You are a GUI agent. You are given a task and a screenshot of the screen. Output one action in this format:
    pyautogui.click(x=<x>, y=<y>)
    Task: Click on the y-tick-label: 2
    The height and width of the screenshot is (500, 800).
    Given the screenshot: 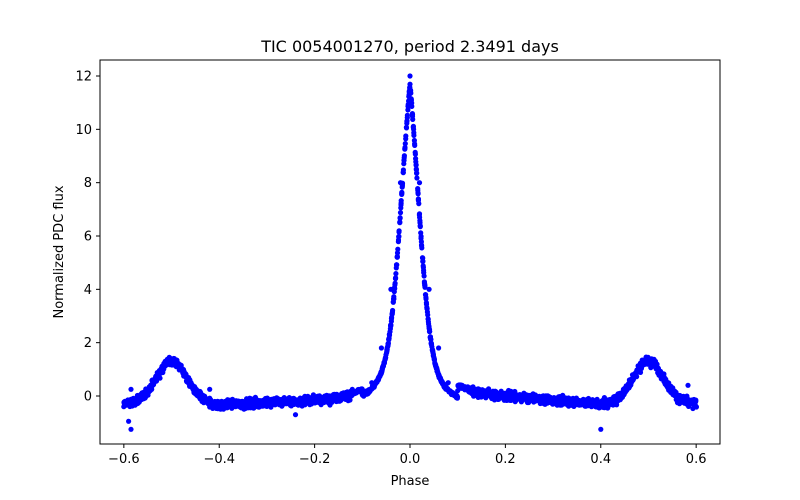 What is the action you would take?
    pyautogui.click(x=88, y=343)
    